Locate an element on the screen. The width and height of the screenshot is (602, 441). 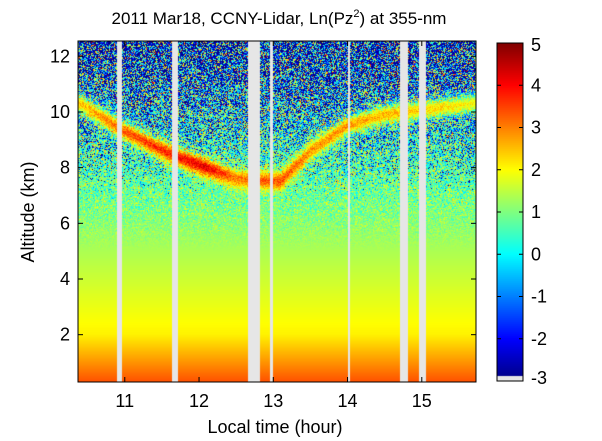
chart-title-suffix: ) at 355-nm is located at coordinates (403, 18).